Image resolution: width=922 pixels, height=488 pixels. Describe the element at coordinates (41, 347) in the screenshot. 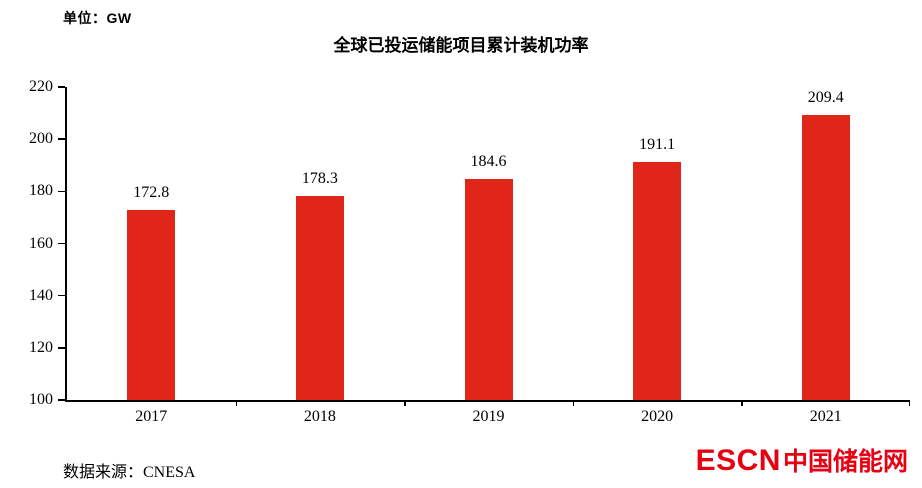

I see `y-axis-label: 120` at that location.